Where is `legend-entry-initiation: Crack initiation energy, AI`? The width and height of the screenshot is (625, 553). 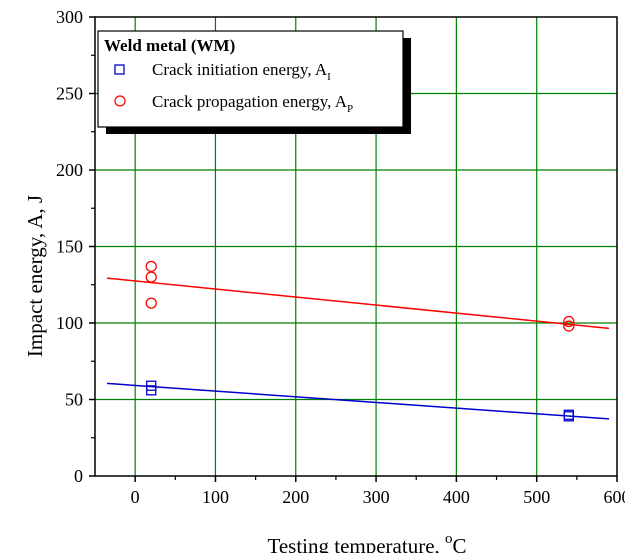
legend-entry-initiation: Crack initiation energy, AI is located at coordinates (241, 71).